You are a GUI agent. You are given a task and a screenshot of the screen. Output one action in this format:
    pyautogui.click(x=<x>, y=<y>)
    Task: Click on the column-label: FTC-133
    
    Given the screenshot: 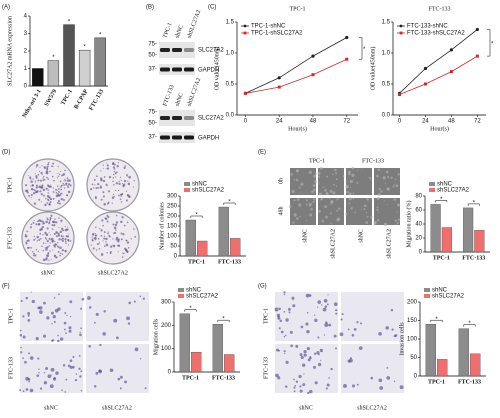 What is the action you would take?
    pyautogui.click(x=373, y=161)
    